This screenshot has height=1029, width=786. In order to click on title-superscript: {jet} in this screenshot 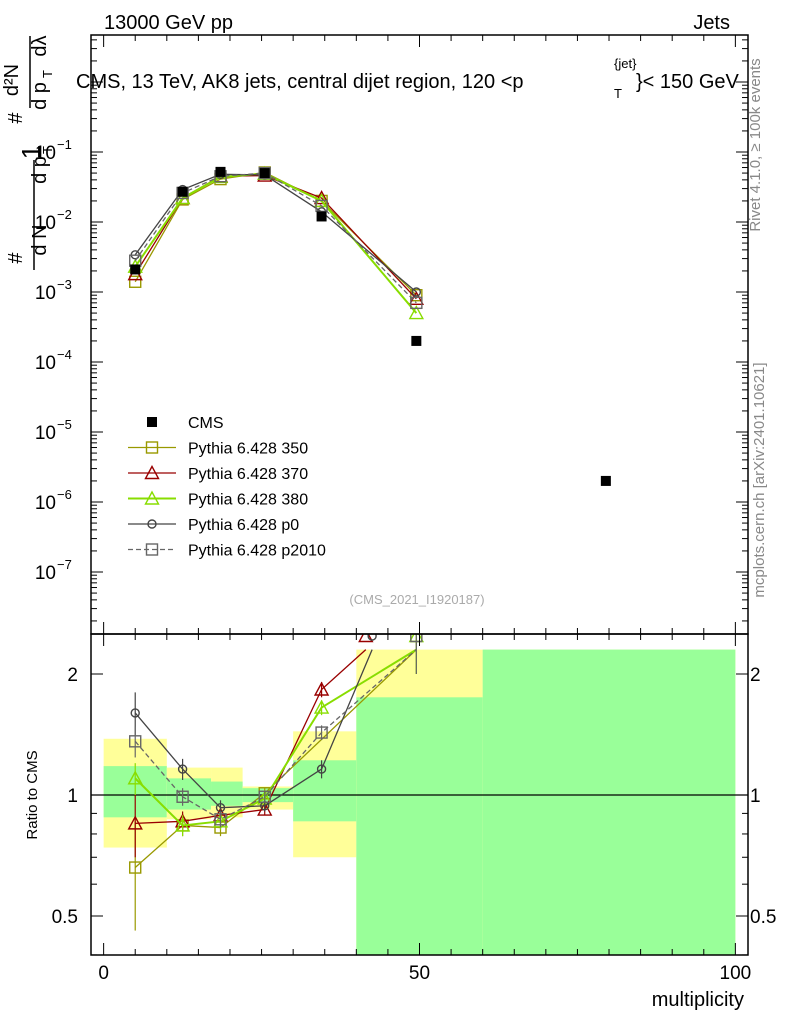, I will do `click(625, 63)`.